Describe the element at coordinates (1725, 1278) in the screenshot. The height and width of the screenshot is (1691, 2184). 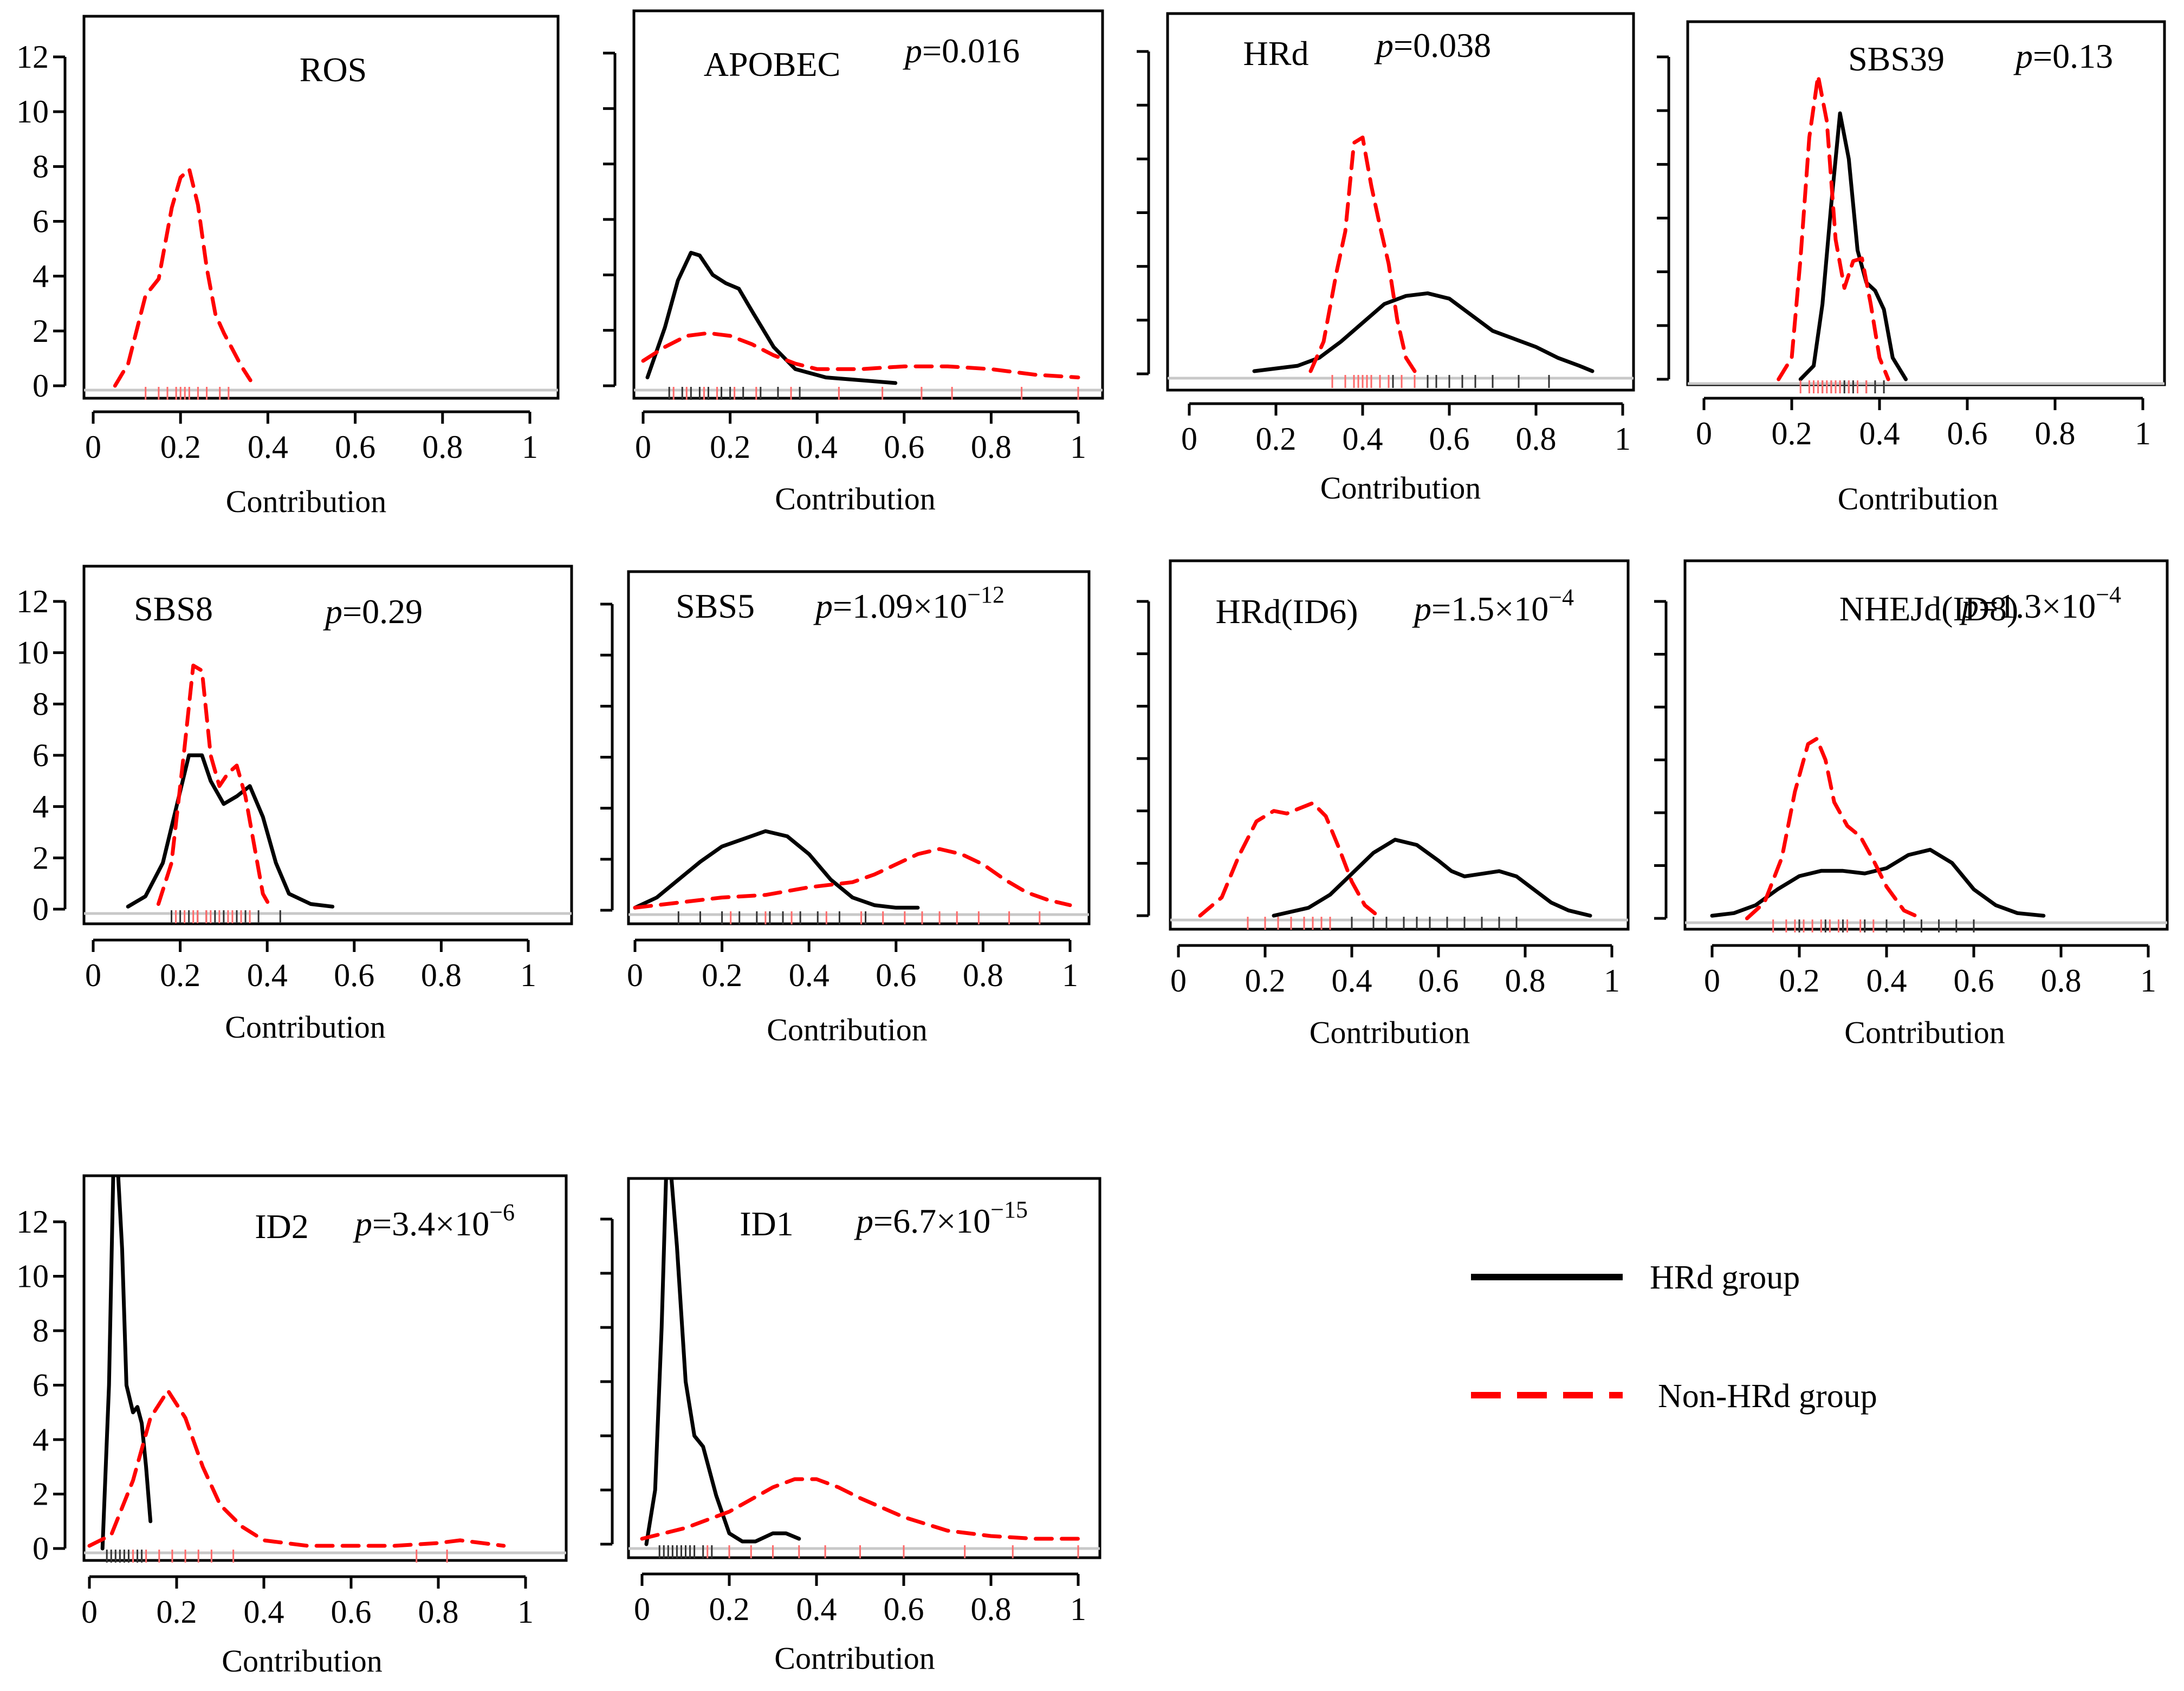
I see `legend-label-hrd: HRd group` at that location.